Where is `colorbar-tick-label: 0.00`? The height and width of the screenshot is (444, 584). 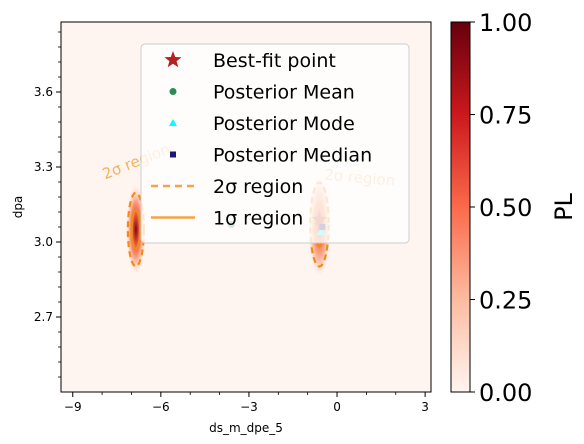 colorbar-tick-label: 0.00 is located at coordinates (505, 393).